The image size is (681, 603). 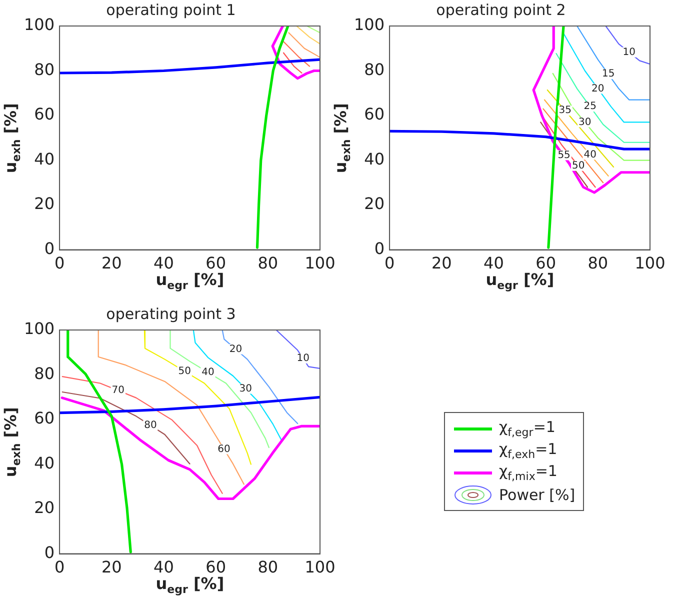 What do you see at coordinates (528, 472) in the screenshot?
I see `legend-label: χ$_{f,mix}$=1` at bounding box center [528, 472].